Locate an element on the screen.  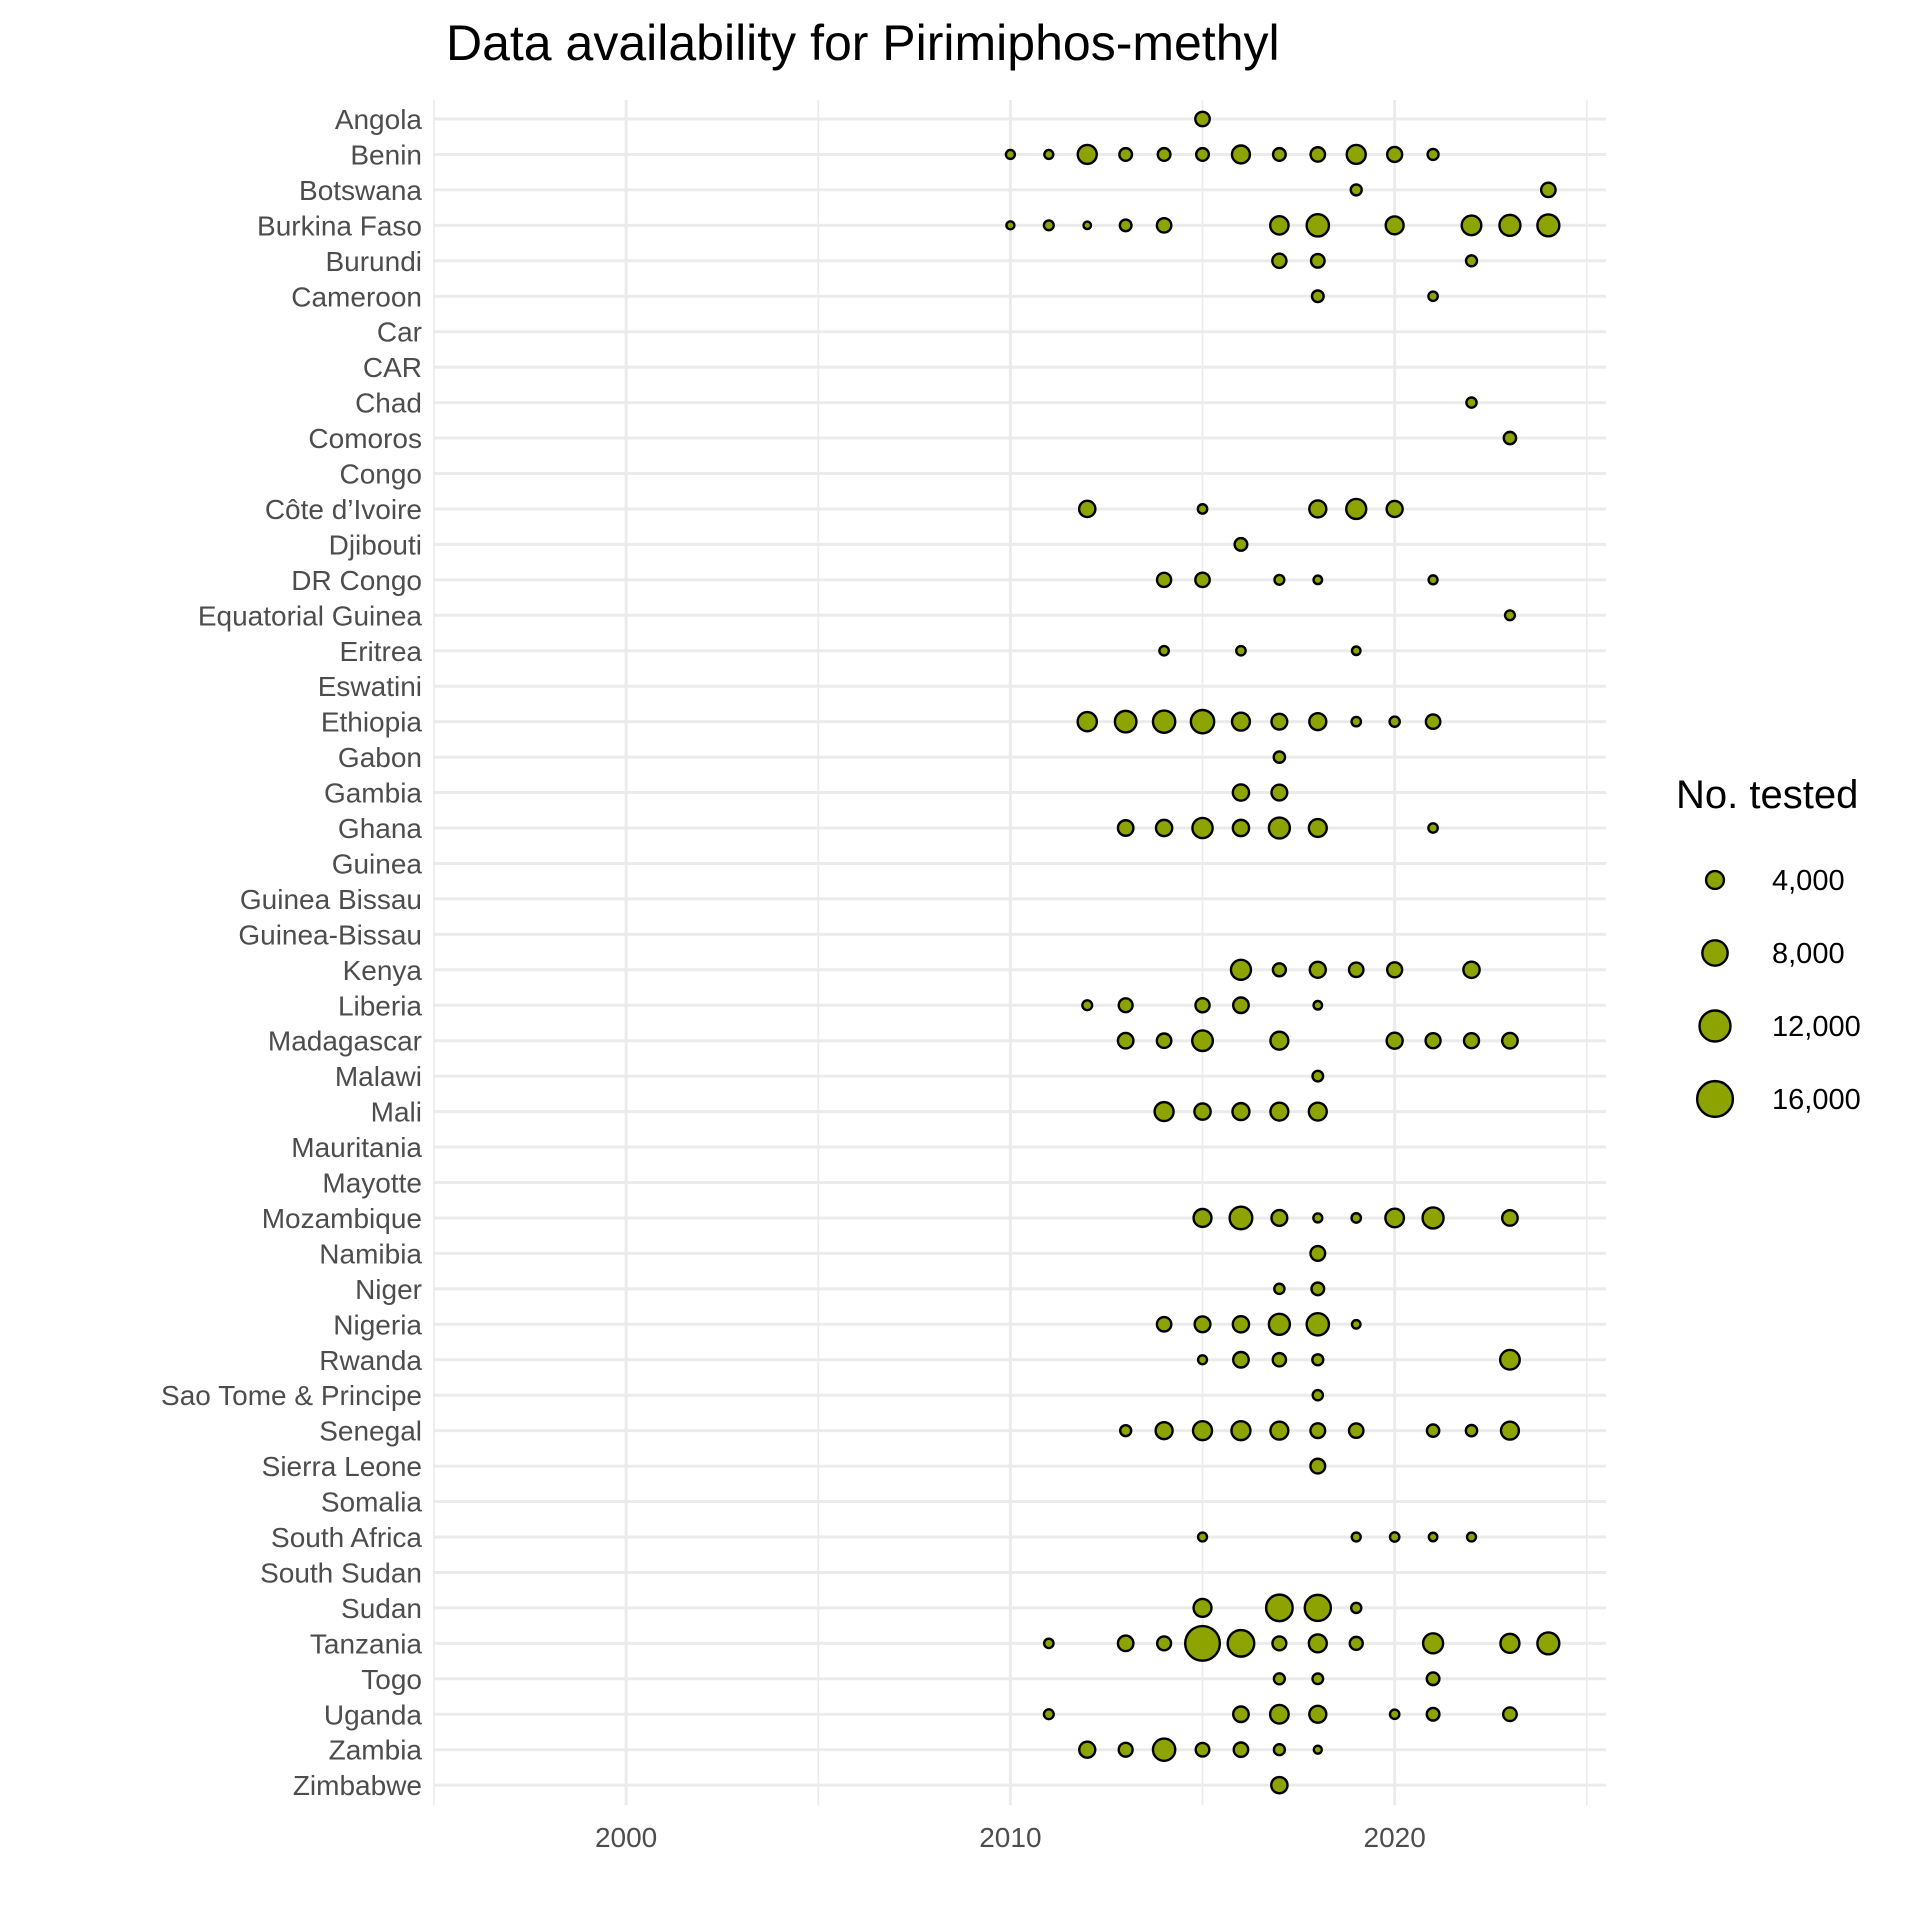
country-label: Zimbabwe is located at coordinates (357, 1785).